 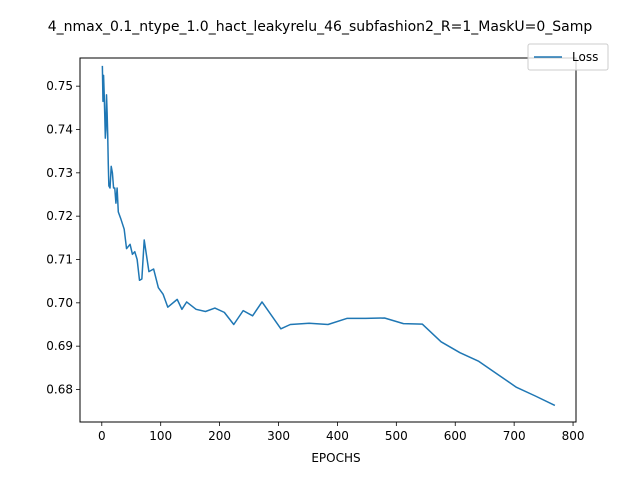 I want to click on x-tick-label: 600, so click(x=455, y=436).